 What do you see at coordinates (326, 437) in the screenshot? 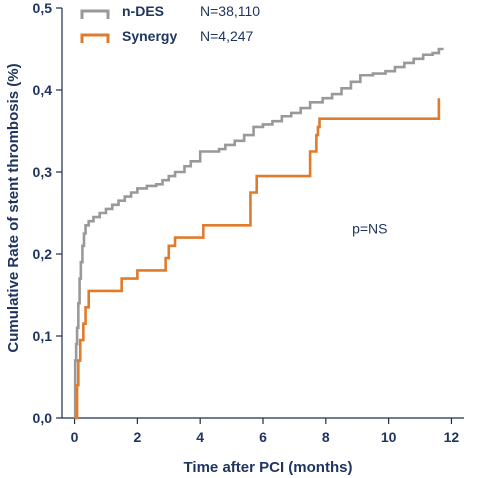
I see `x-tick-label: 8` at bounding box center [326, 437].